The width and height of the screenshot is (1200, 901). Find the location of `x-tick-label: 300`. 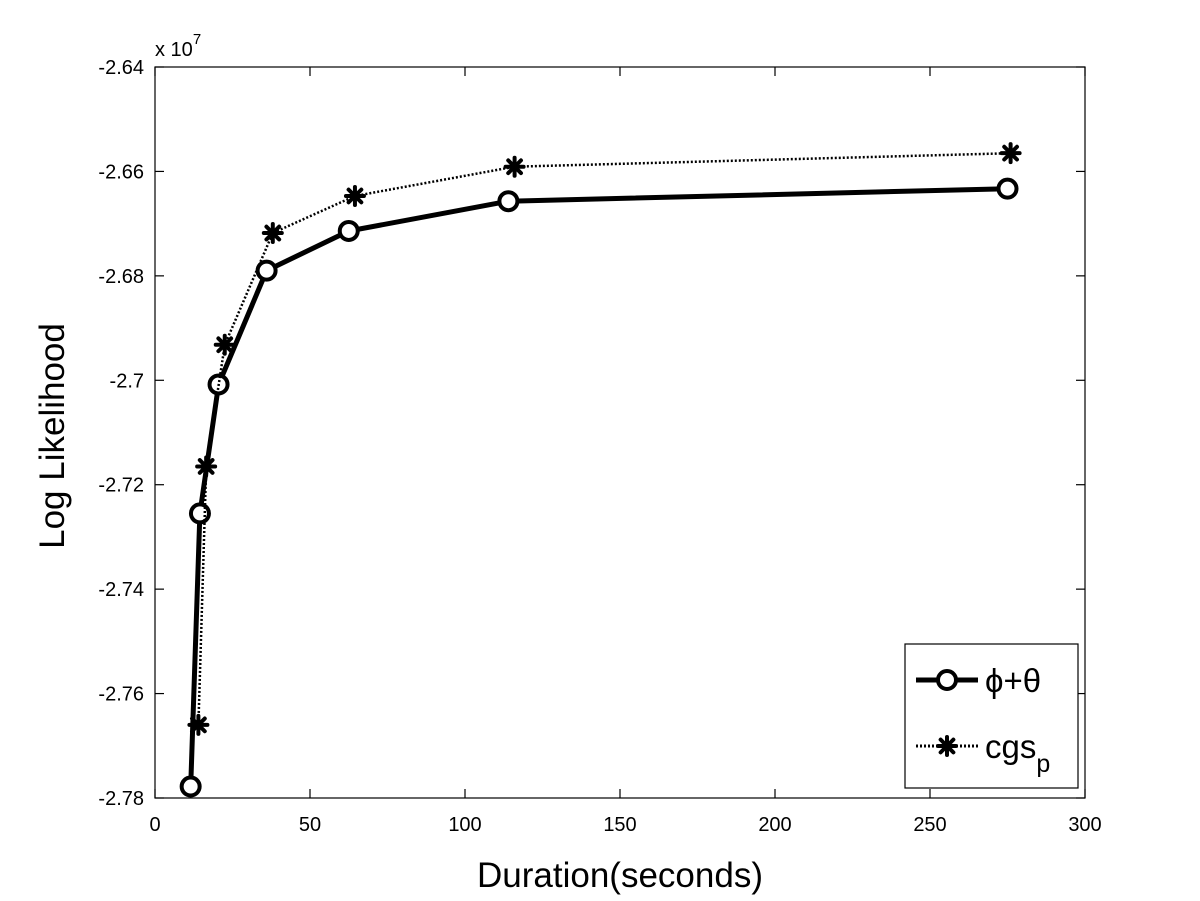

x-tick-label: 300 is located at coordinates (1084, 825).